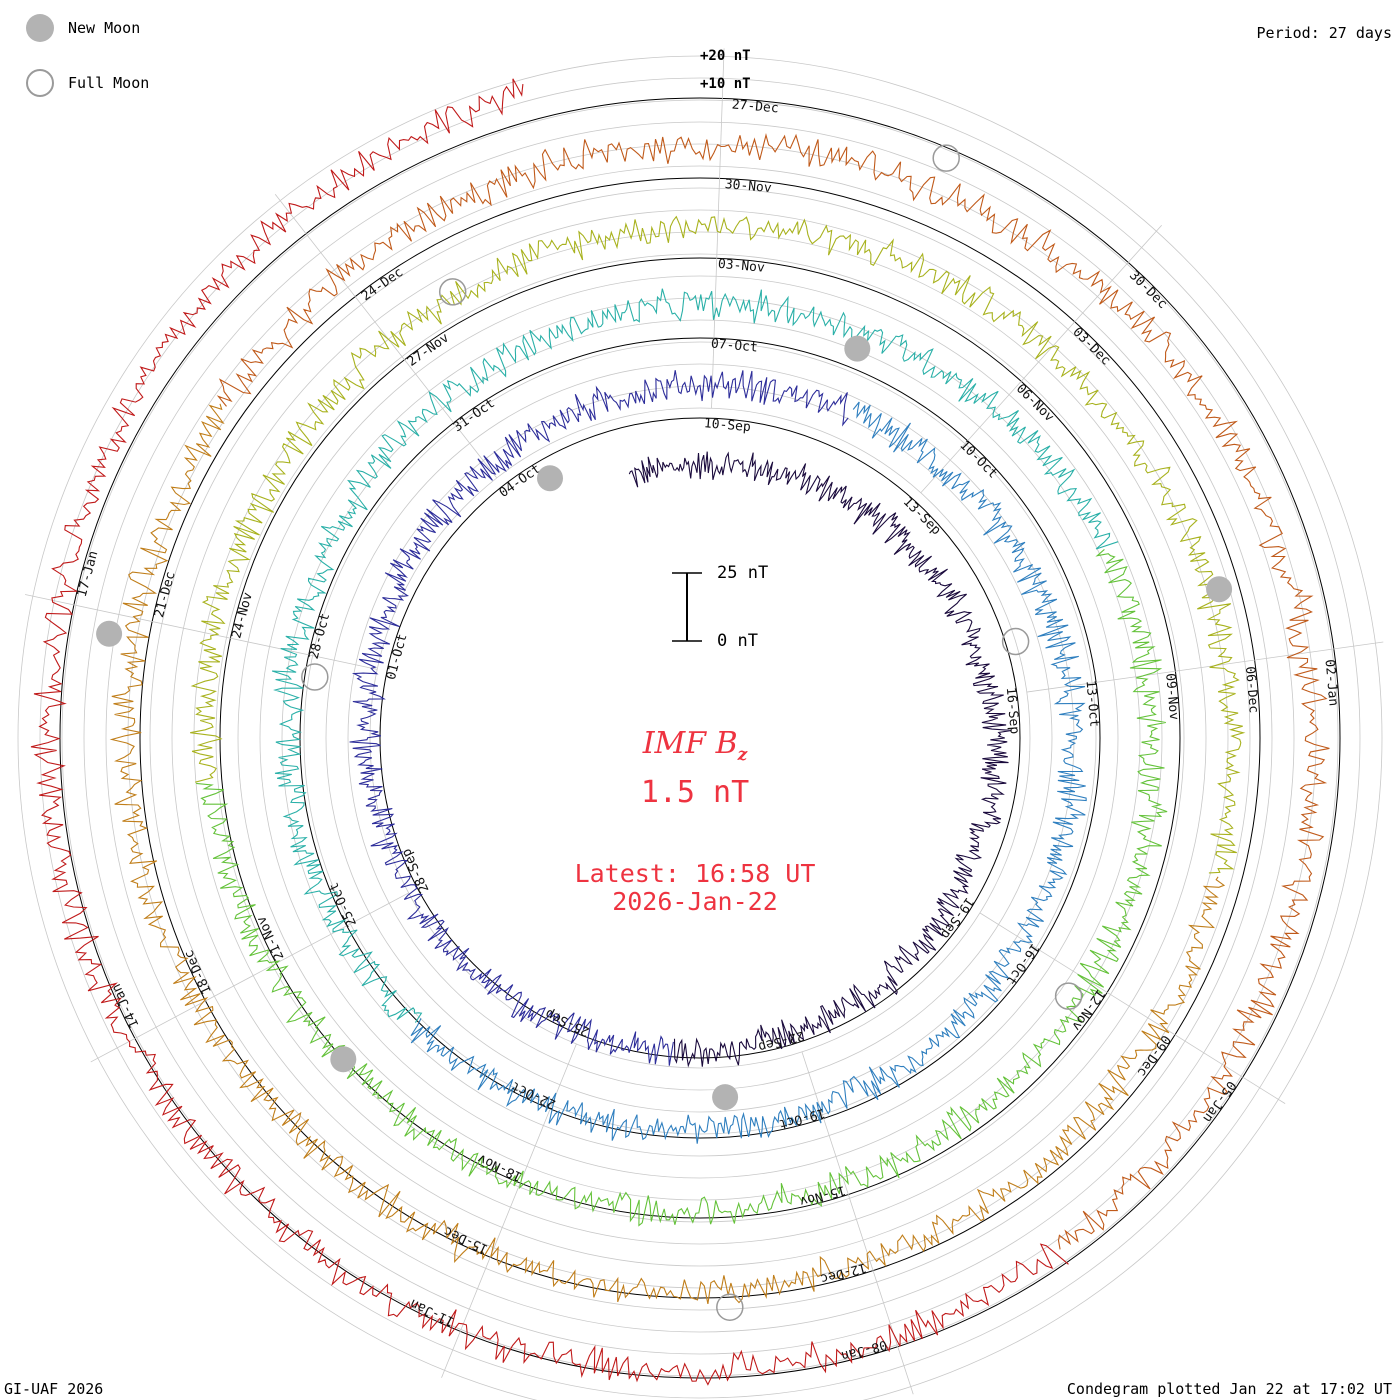 This screenshot has height=1400, width=1400. I want to click on ring-date-label: 21-Dec, so click(165, 594).